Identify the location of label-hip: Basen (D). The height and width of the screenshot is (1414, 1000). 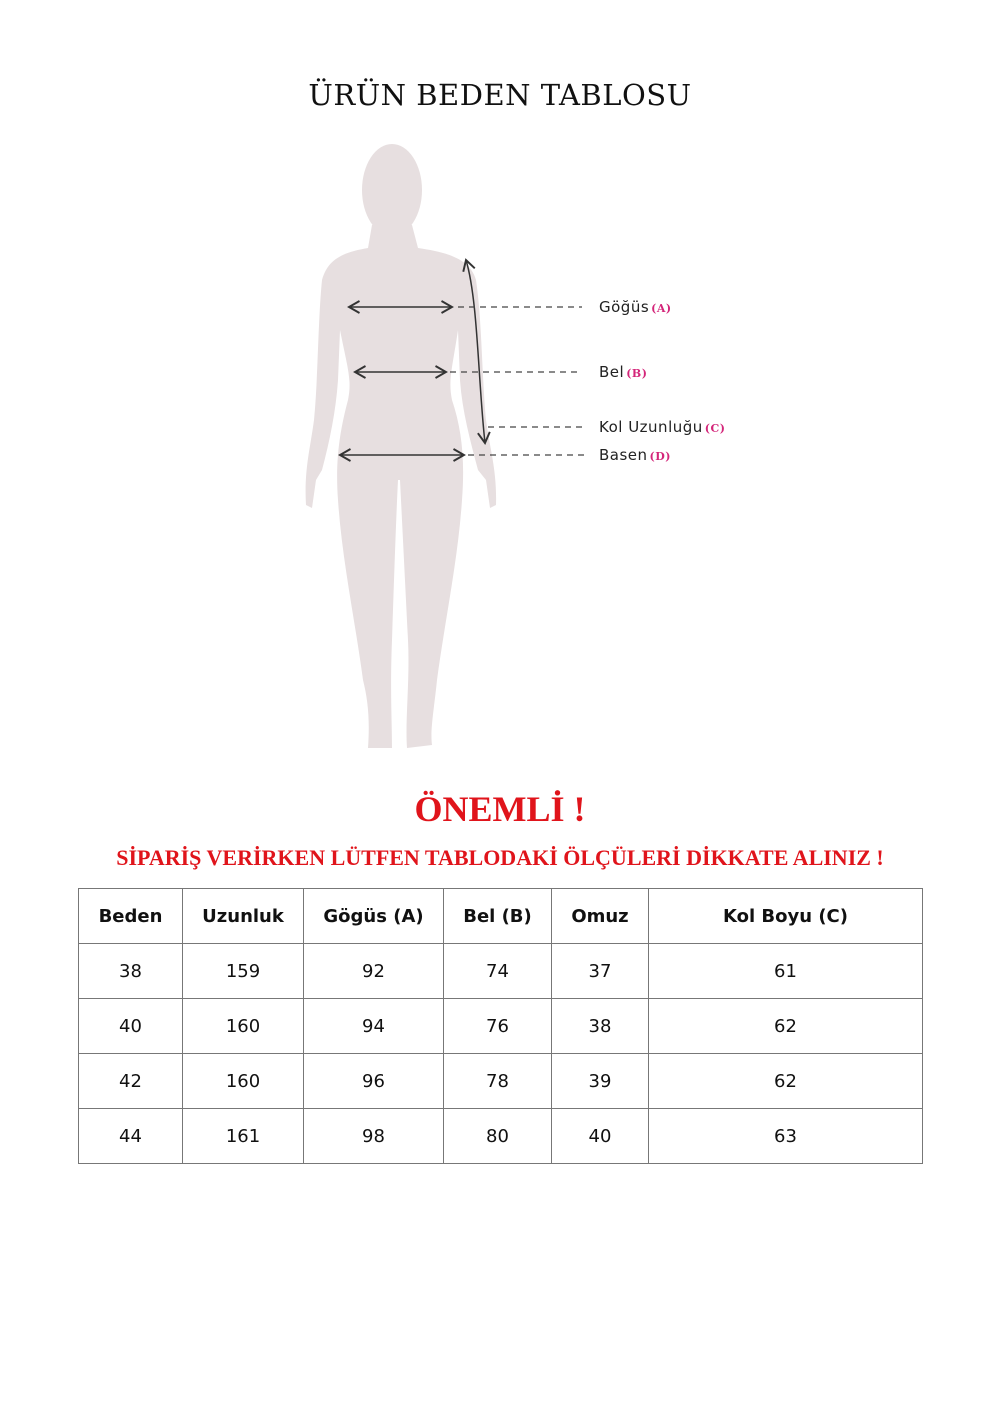
(635, 455).